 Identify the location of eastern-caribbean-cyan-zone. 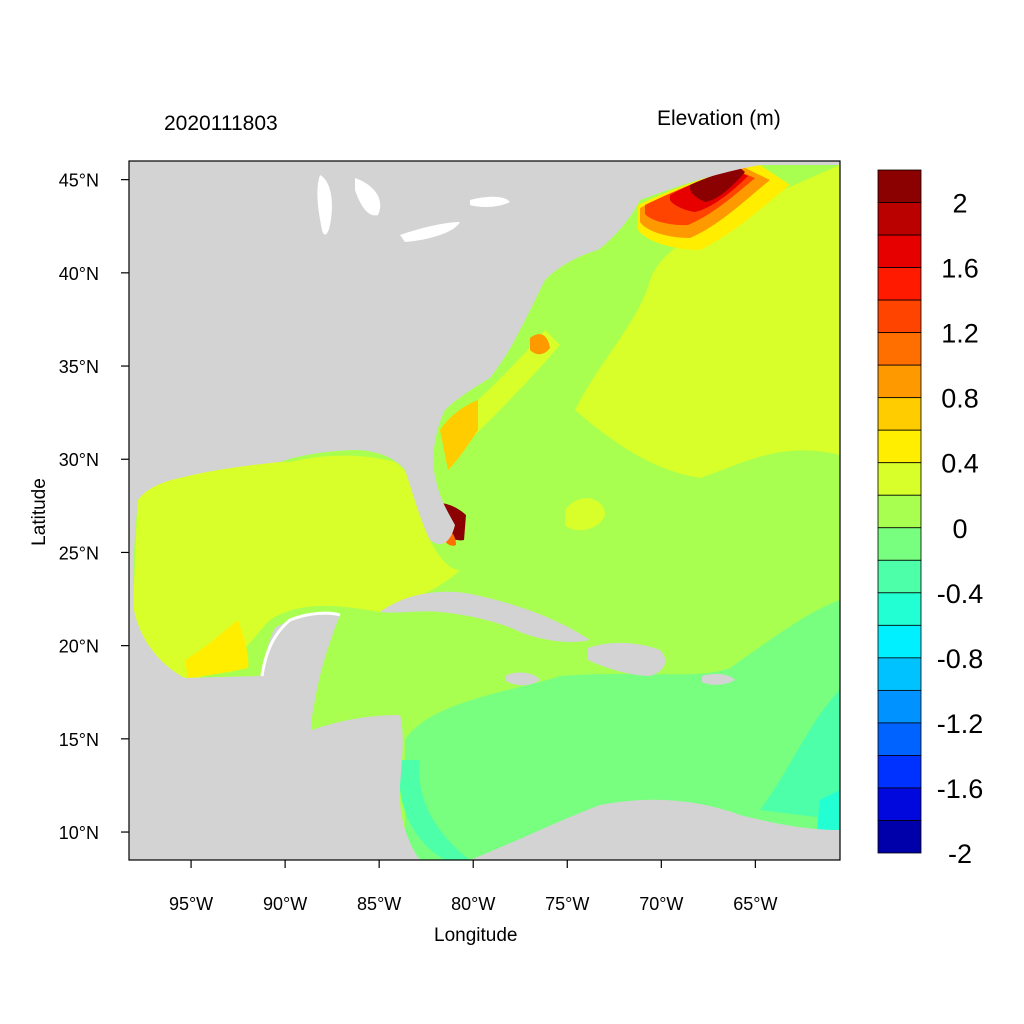
(800, 755).